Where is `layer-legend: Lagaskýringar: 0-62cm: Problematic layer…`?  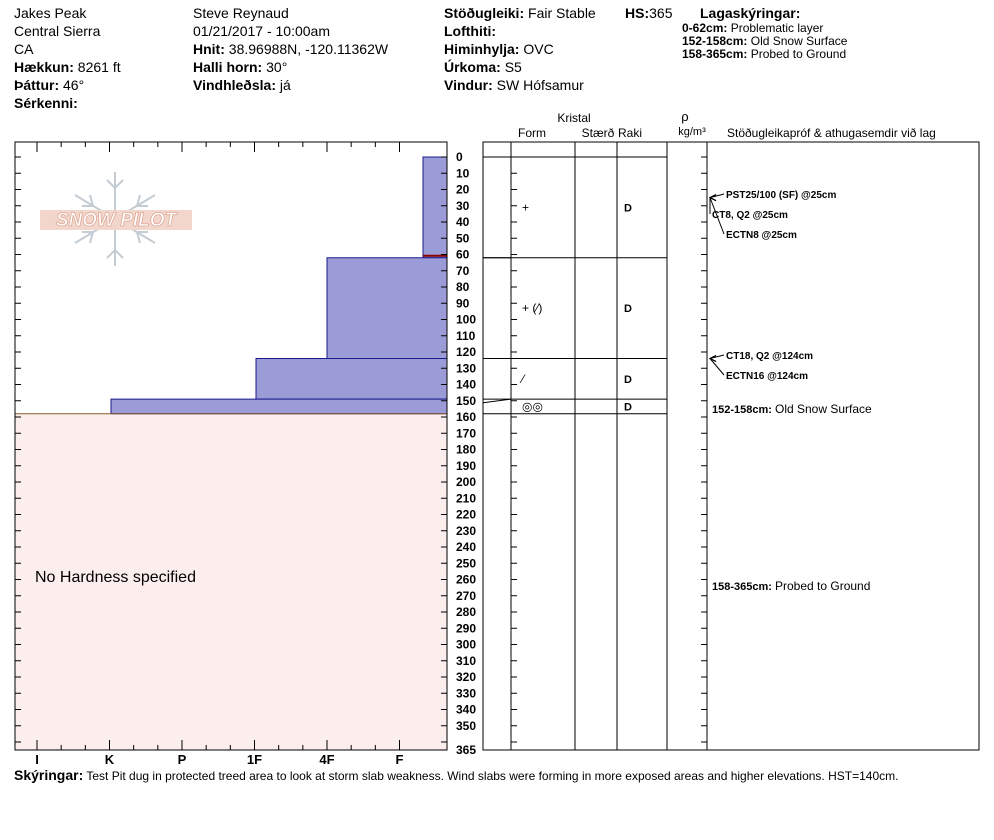
layer-legend: Lagaskýringar: 0-62cm: Problematic layer… is located at coordinates (764, 32).